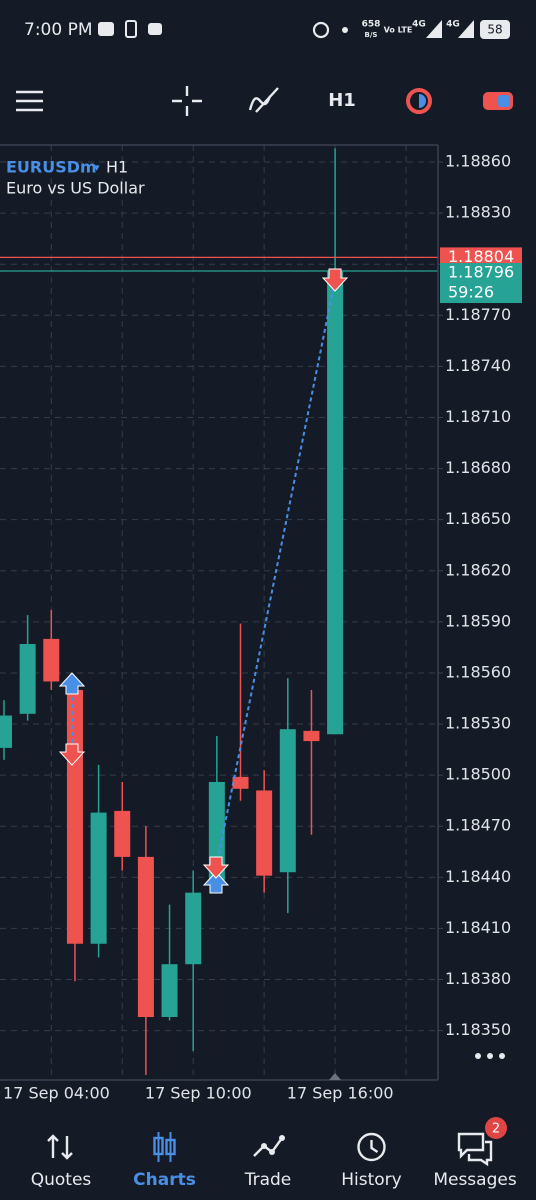  Describe the element at coordinates (419, 101) in the screenshot. I see `objects-button` at that location.